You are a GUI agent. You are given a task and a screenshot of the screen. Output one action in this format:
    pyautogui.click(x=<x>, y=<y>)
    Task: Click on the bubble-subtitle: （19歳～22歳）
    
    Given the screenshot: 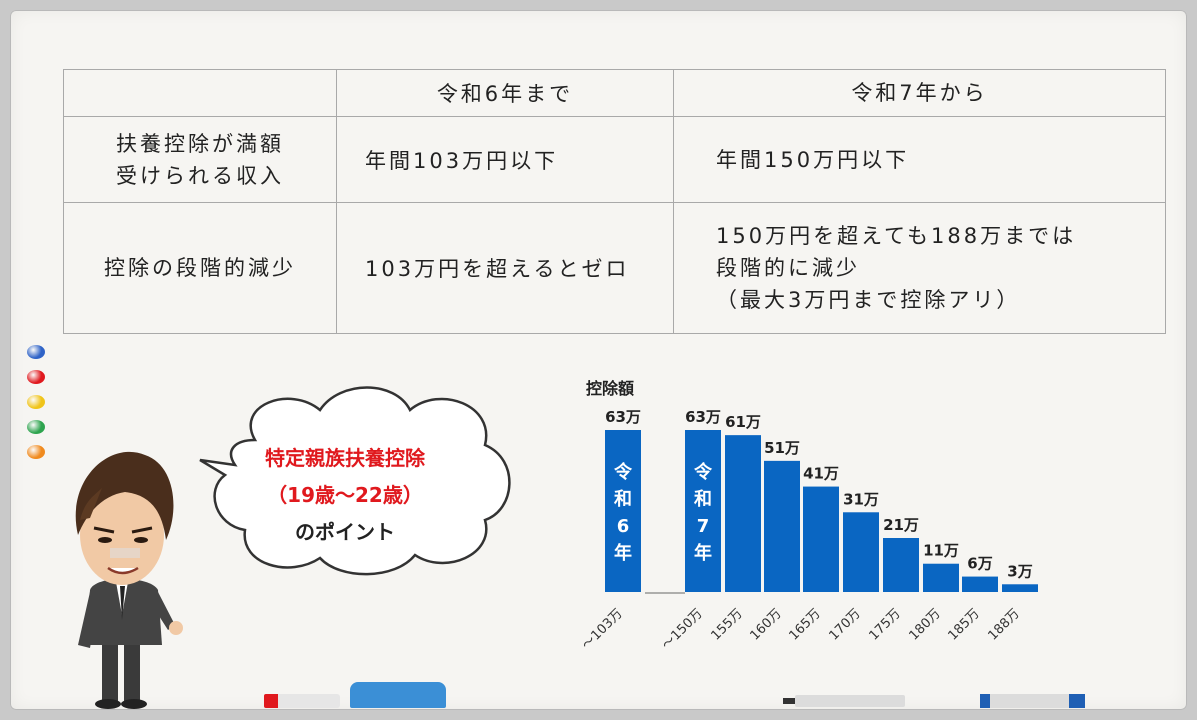 What is the action you would take?
    pyautogui.click(x=345, y=495)
    